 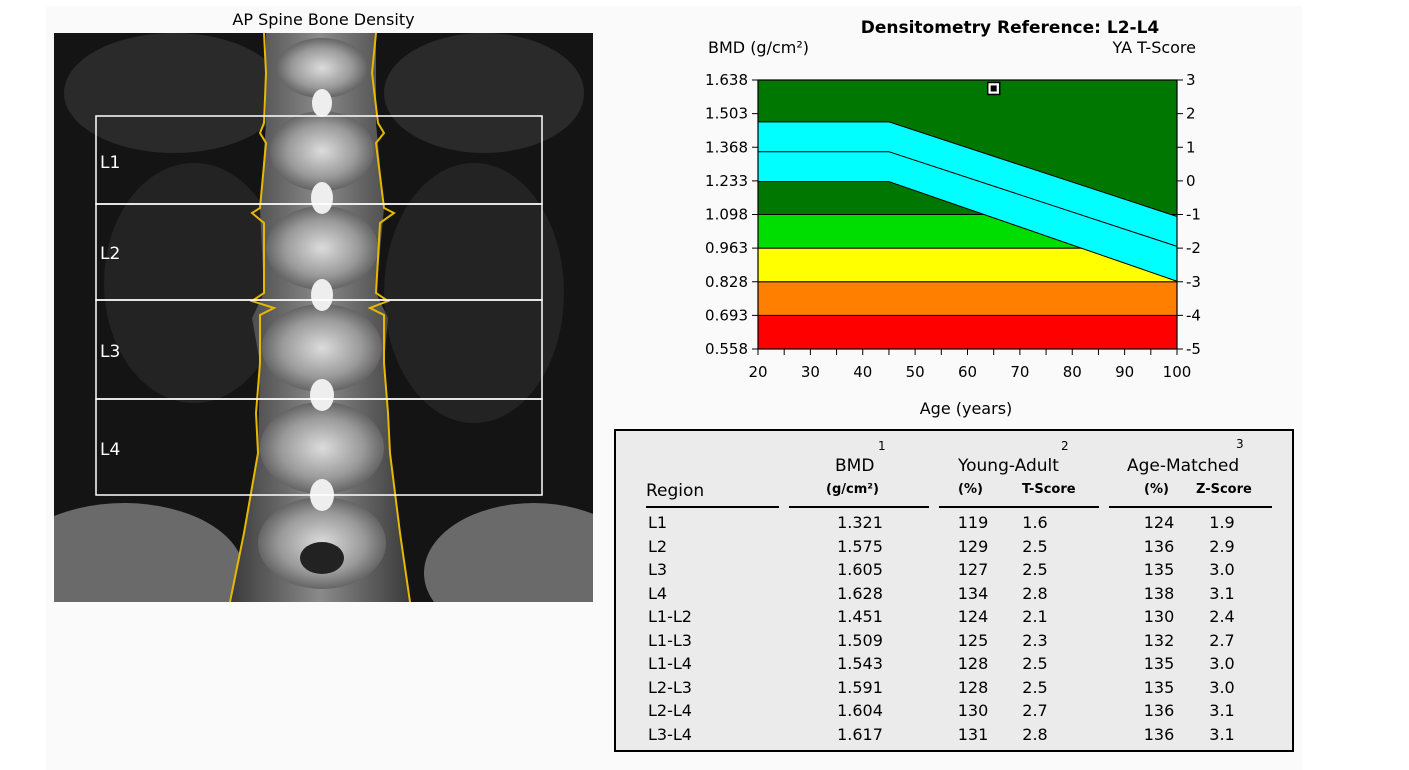 I want to click on cell-ya-pct: 125, so click(x=973, y=640).